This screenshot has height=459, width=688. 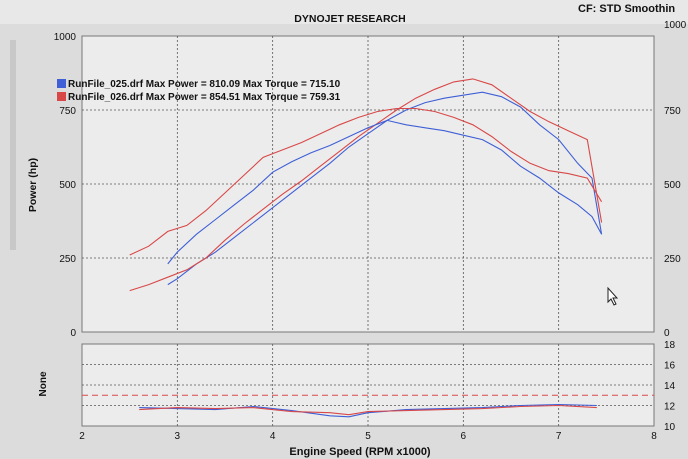 What do you see at coordinates (73, 333) in the screenshot?
I see `power-tick-label: 0` at bounding box center [73, 333].